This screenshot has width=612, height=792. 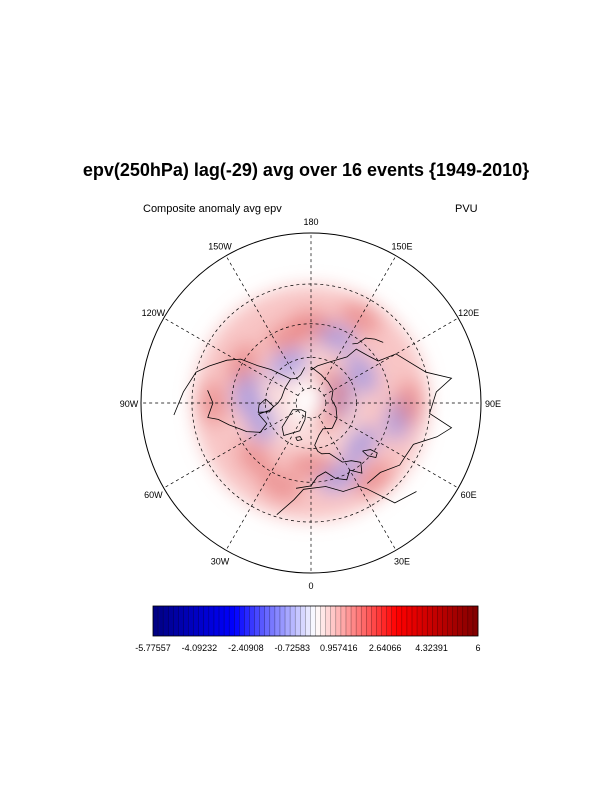 I want to click on colorbar-tick-label: 6, so click(x=477, y=648).